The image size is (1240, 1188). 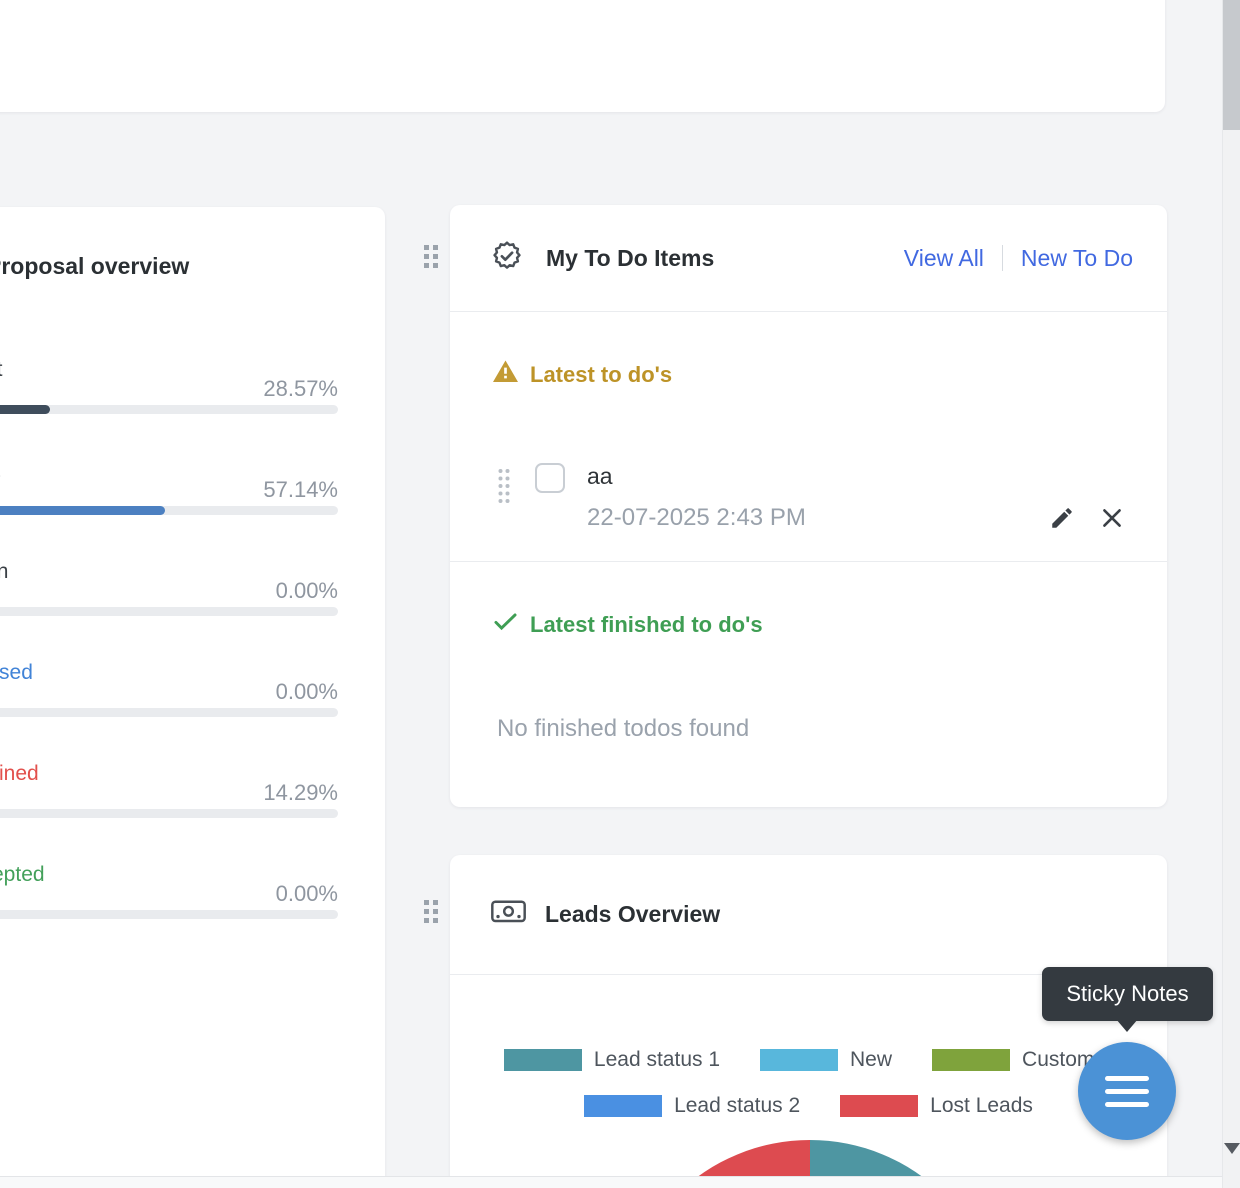 I want to click on legend-item-lost-leads: Lost Leads, so click(x=936, y=1106).